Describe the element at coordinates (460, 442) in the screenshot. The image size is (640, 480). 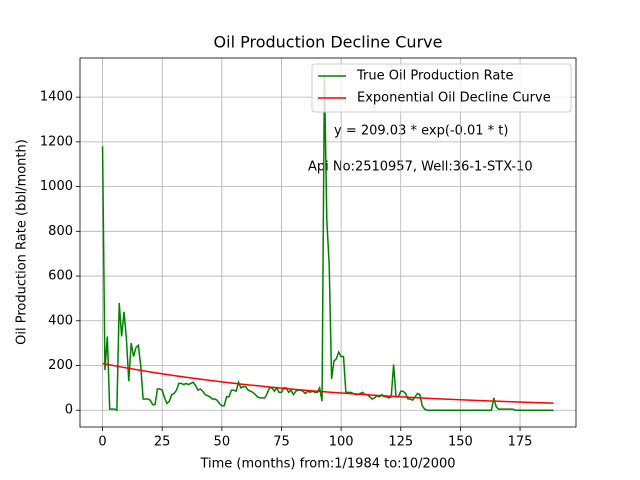
I see `x-tick-label: 150` at that location.